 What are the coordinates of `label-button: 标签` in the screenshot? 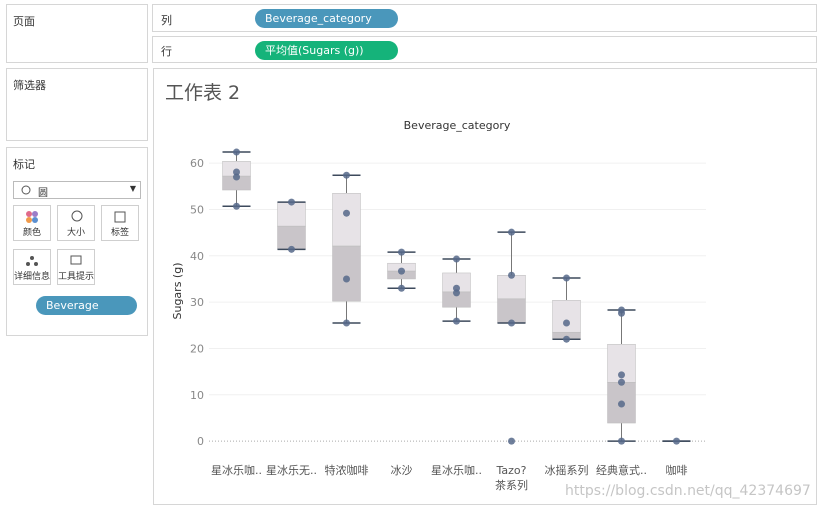 It's located at (120, 223).